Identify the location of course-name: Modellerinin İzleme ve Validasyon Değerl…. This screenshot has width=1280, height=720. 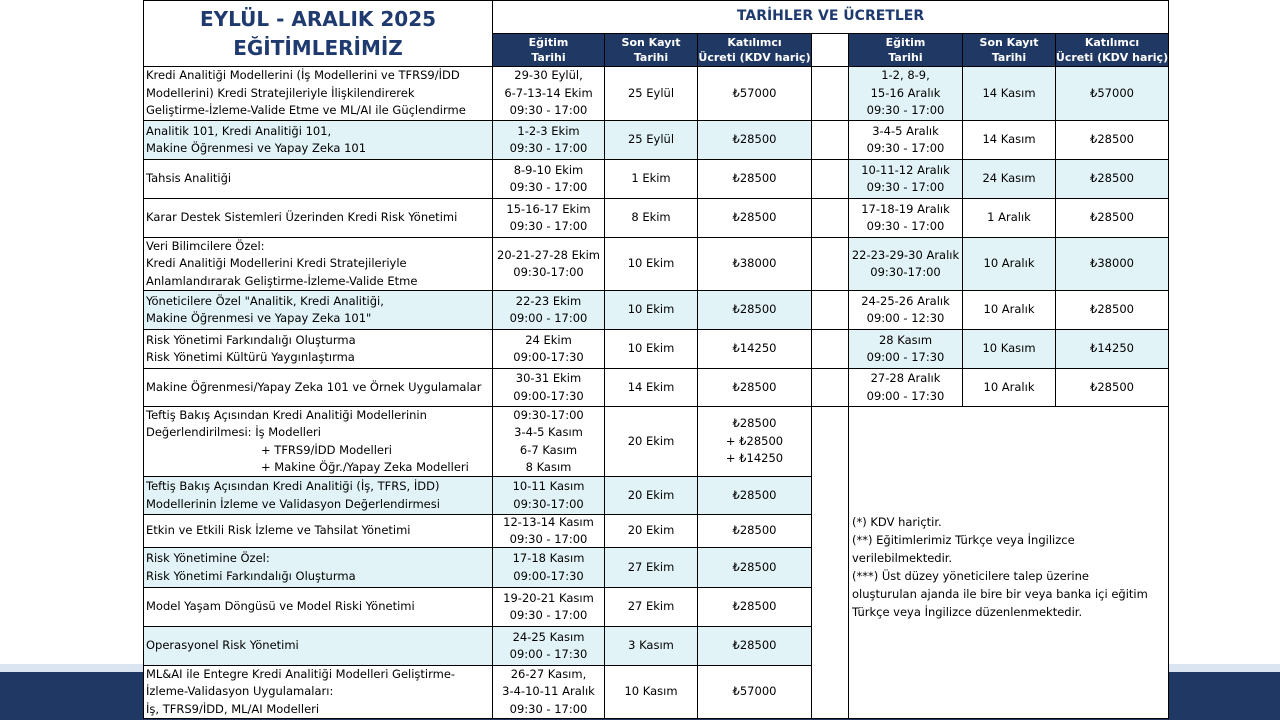
(293, 503).